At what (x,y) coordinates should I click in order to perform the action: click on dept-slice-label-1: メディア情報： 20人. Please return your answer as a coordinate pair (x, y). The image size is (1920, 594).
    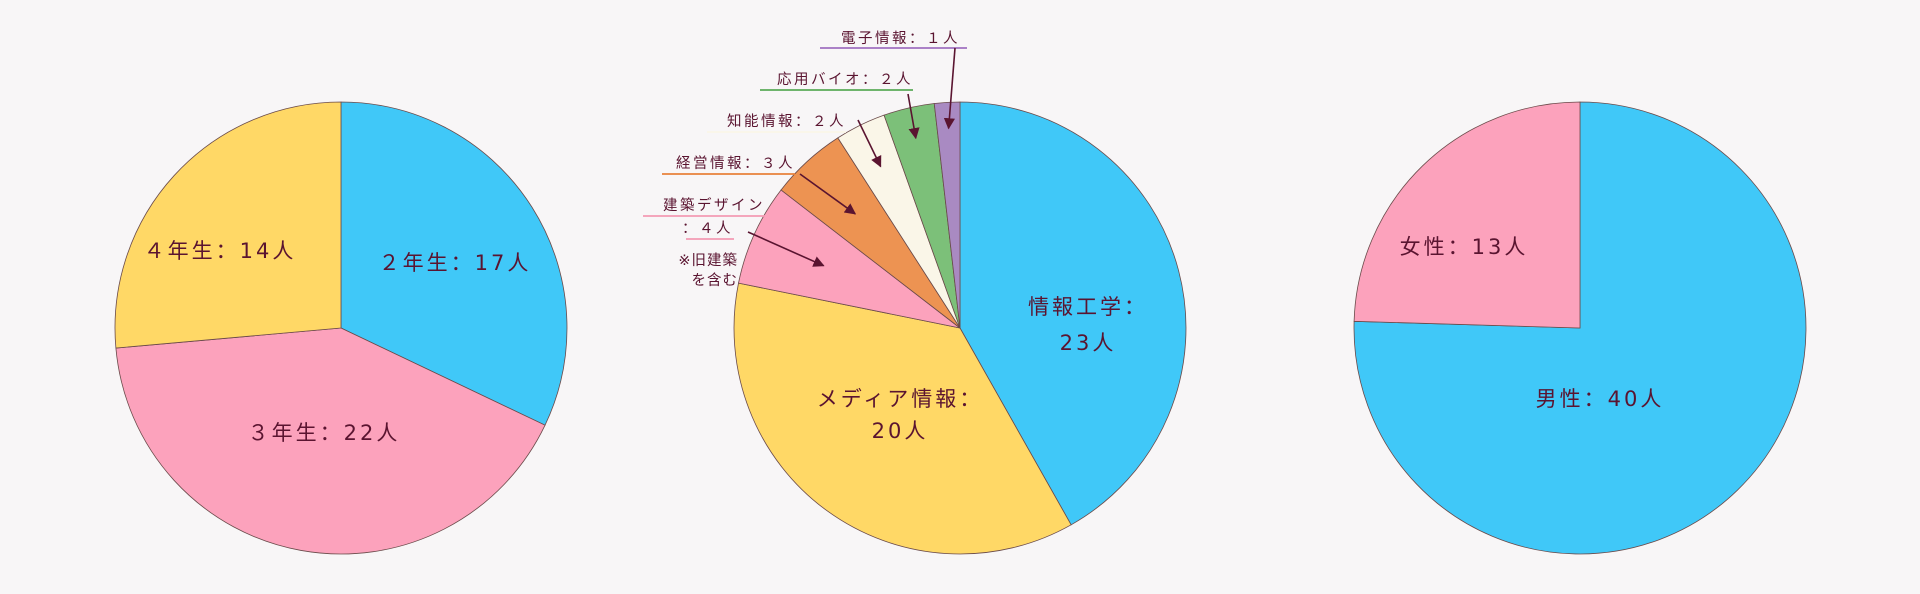
    Looking at the image, I should click on (900, 415).